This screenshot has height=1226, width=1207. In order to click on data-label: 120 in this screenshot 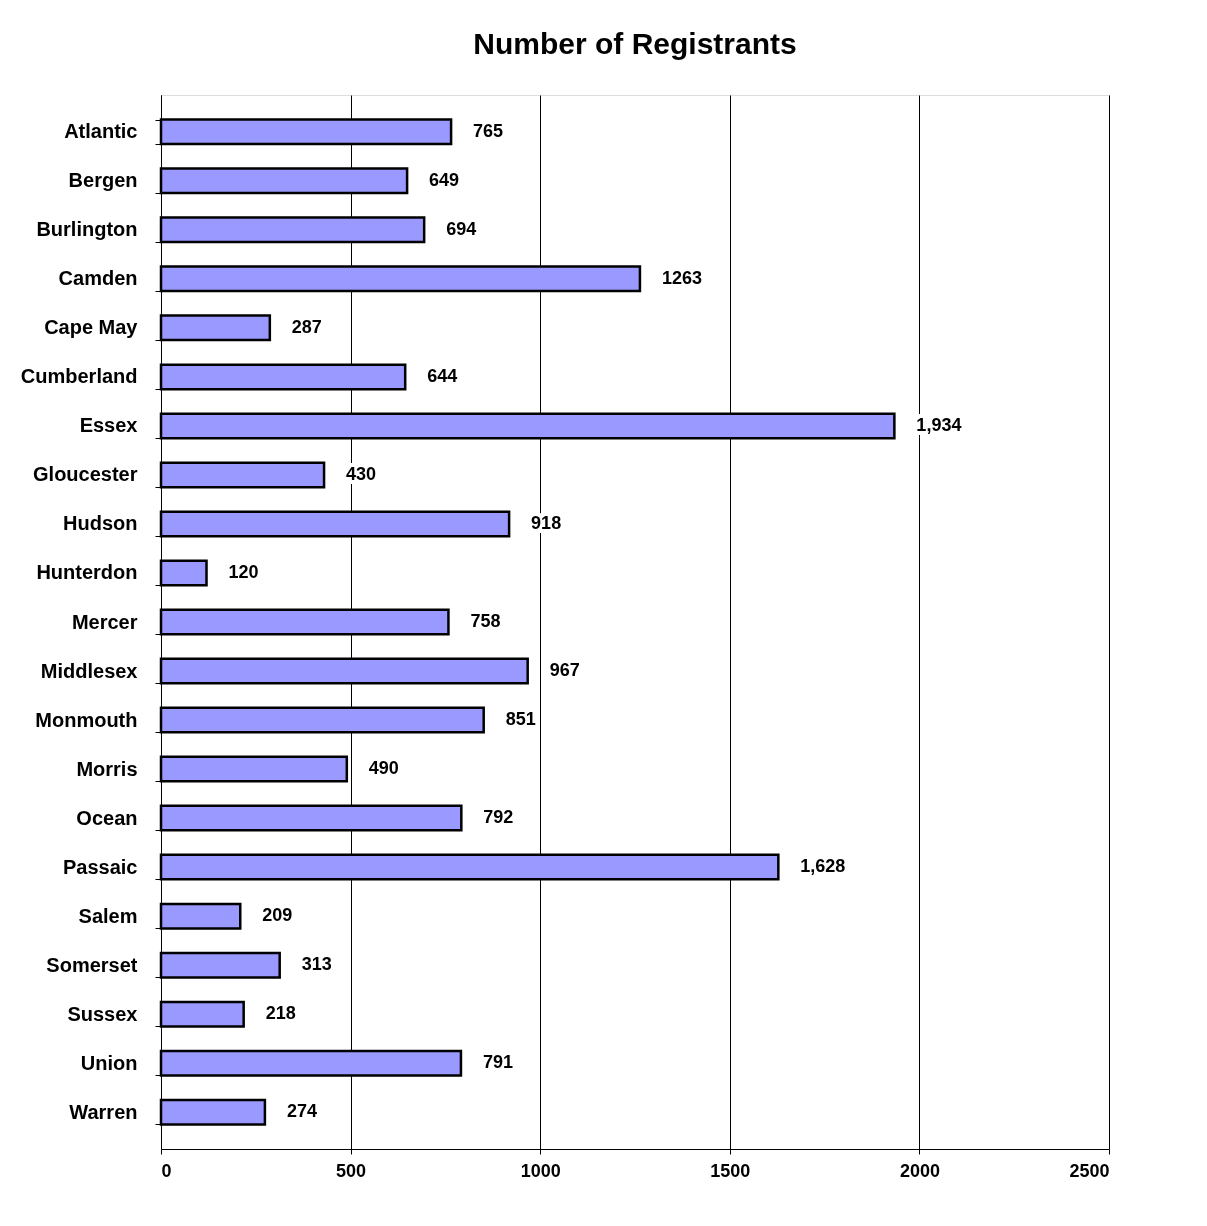, I will do `click(243, 571)`.